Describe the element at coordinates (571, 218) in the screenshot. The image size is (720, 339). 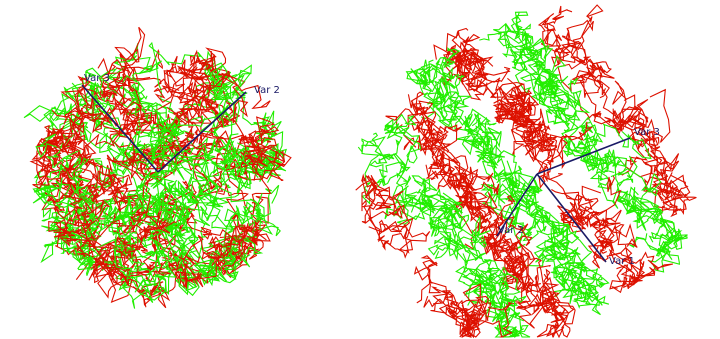
I see `right-axis-var1-line` at that location.